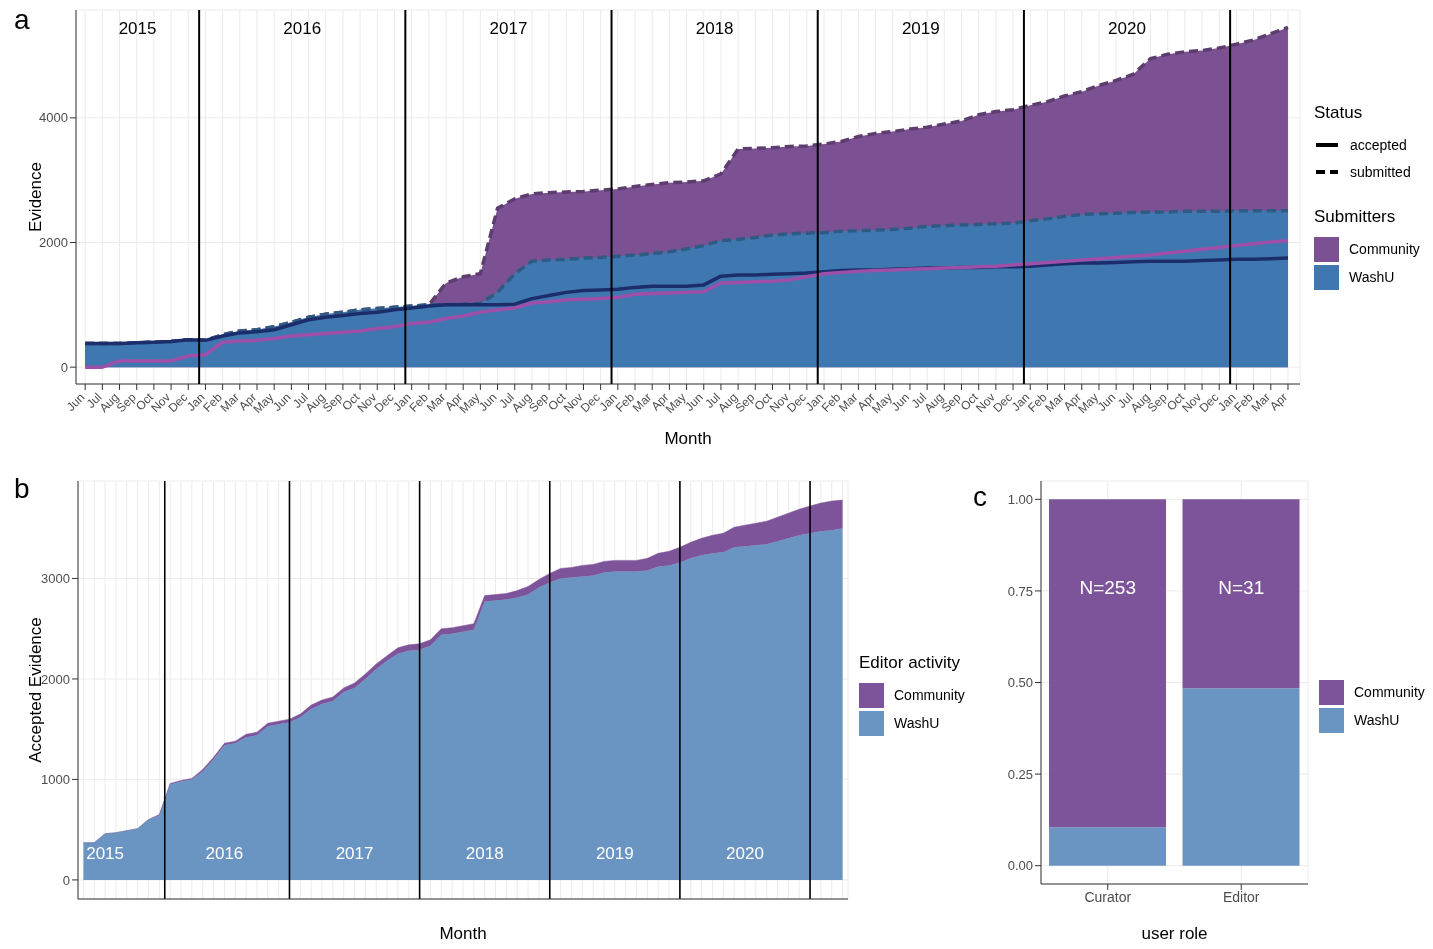 Image resolution: width=1433 pixels, height=949 pixels. Describe the element at coordinates (105, 853) in the screenshot. I see `x-tick-label: 2015` at that location.